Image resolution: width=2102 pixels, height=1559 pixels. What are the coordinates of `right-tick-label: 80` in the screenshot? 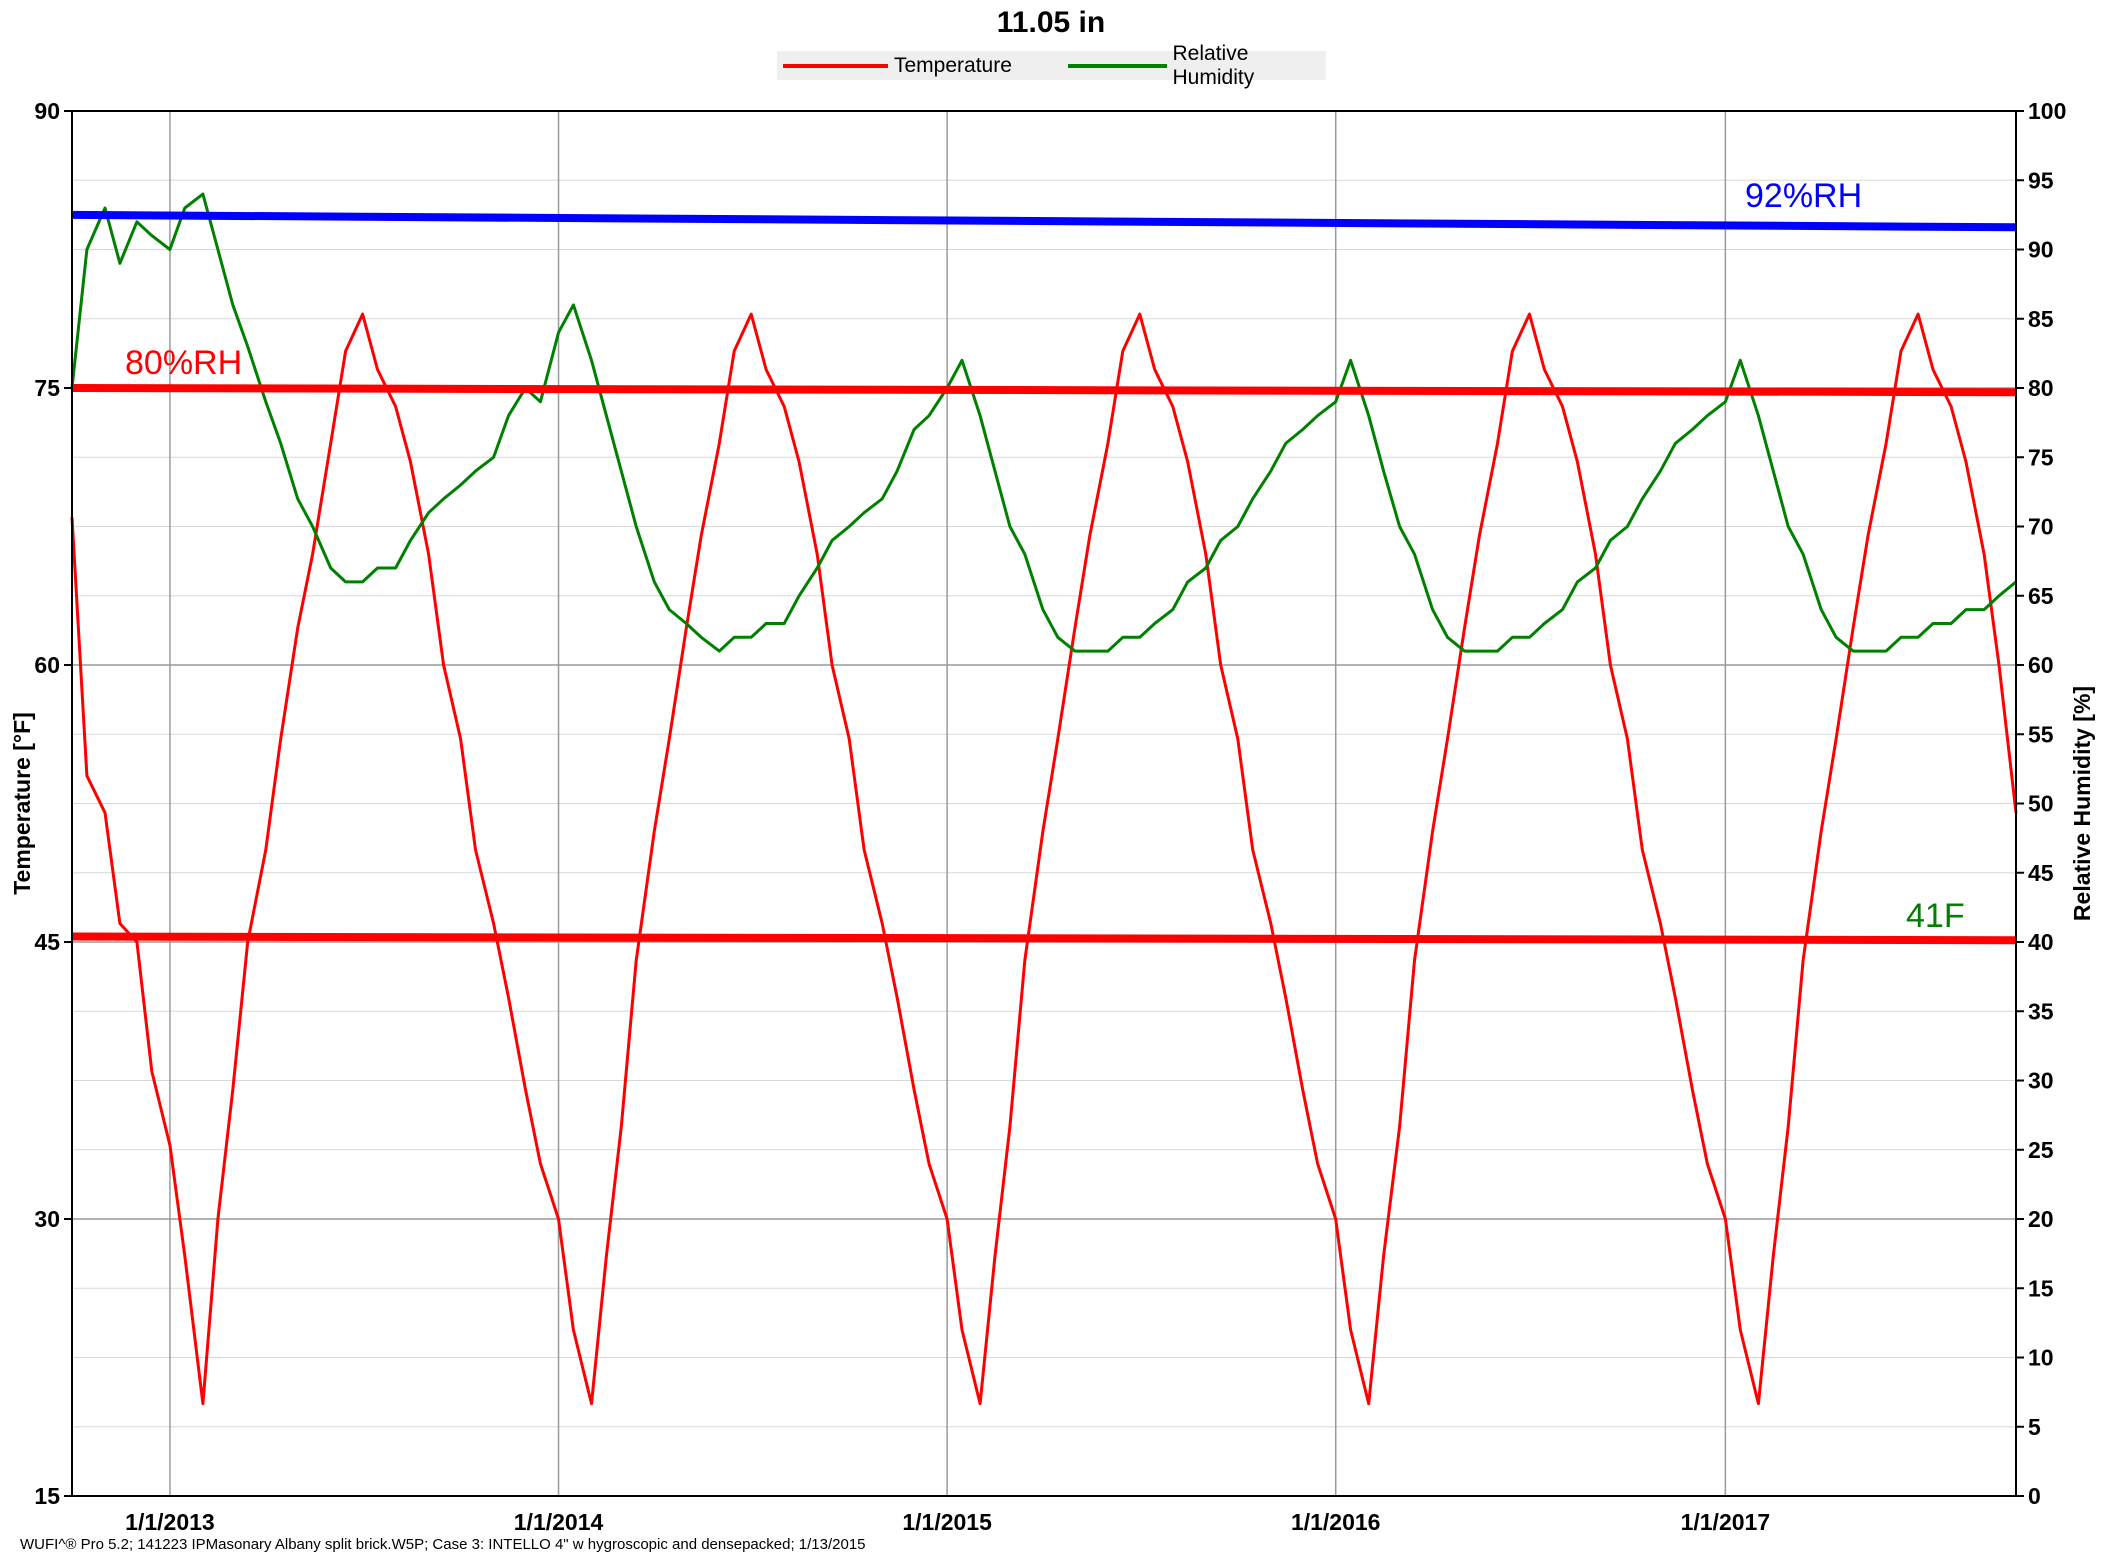 It's located at (2041, 388).